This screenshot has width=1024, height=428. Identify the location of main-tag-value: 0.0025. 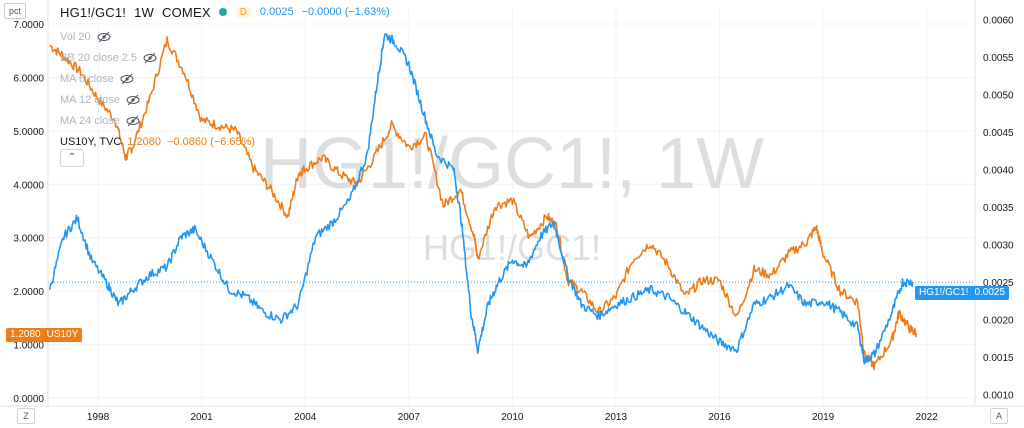
(990, 292).